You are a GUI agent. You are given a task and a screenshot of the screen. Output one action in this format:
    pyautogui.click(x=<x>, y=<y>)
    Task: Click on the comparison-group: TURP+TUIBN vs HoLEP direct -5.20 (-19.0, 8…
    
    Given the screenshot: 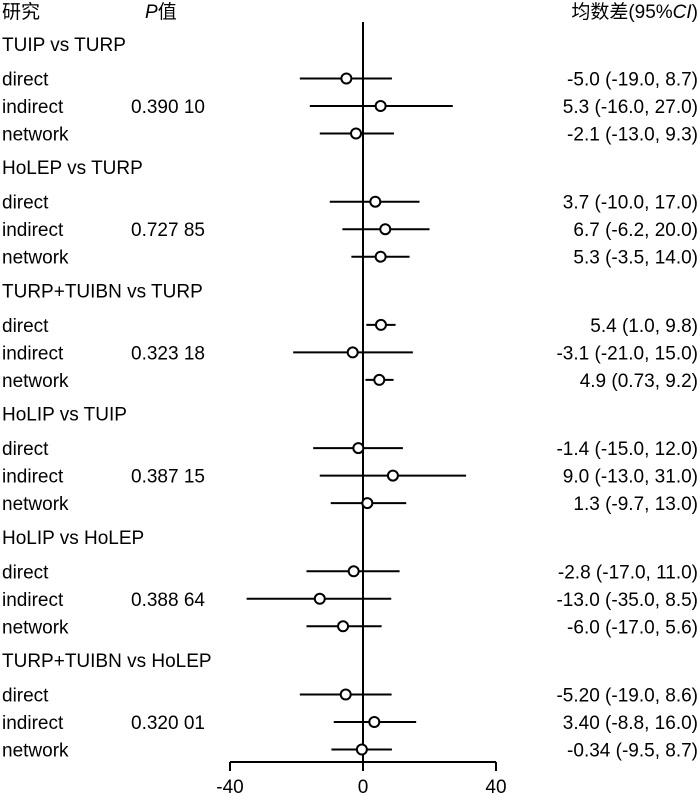 What is the action you would take?
    pyautogui.click(x=350, y=706)
    